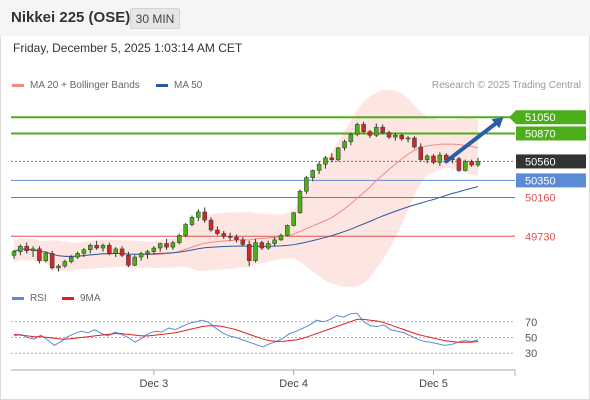  I want to click on legend-rsi: RSI, so click(29, 298).